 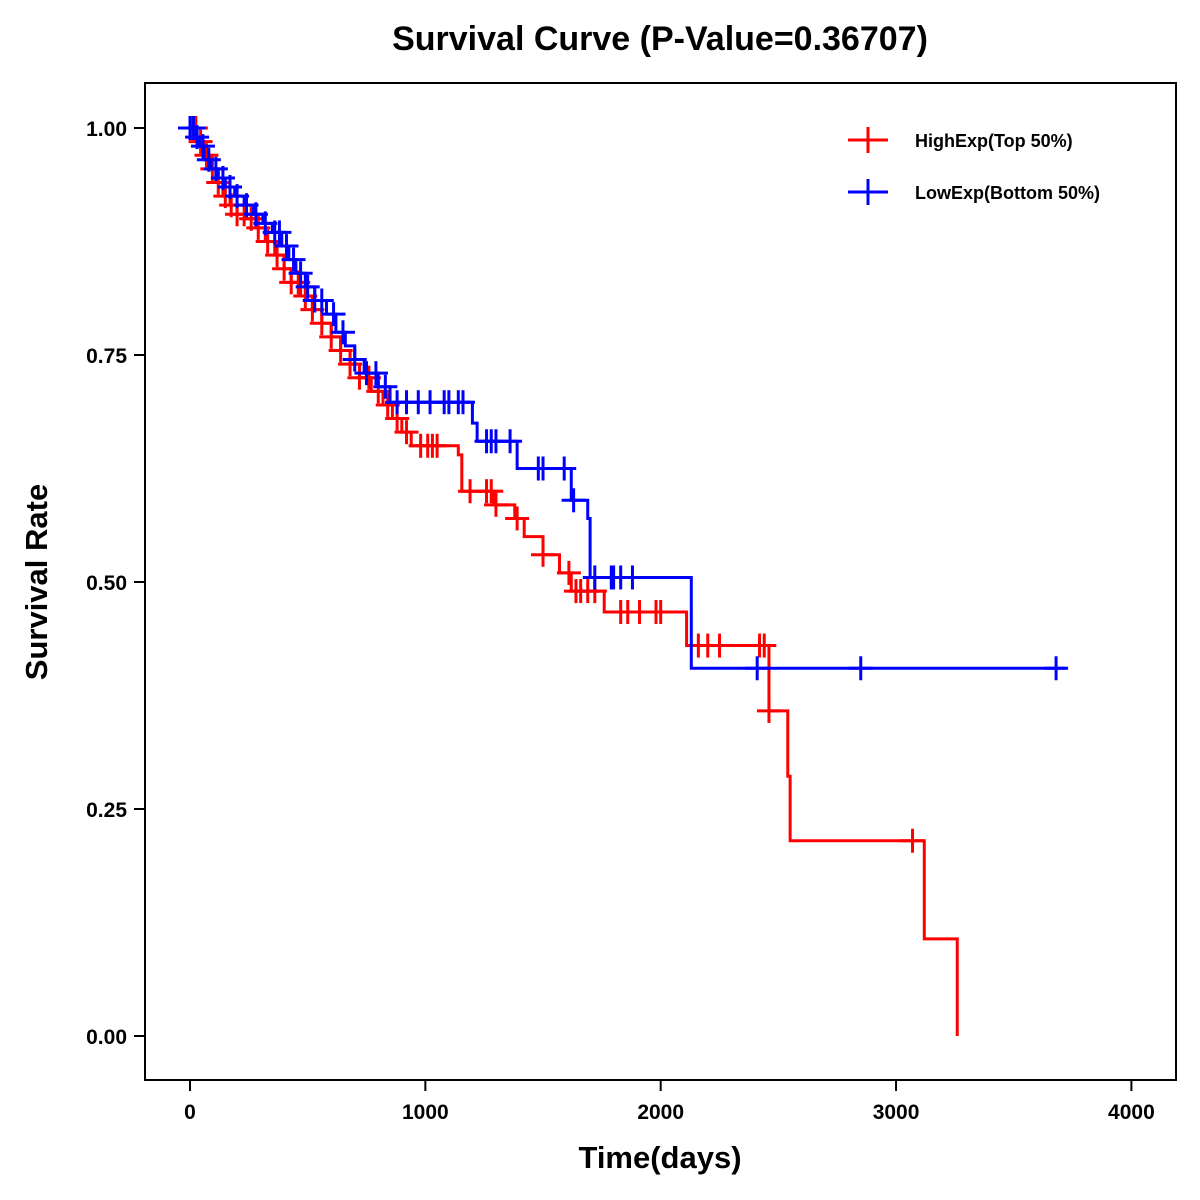 I want to click on x-tick-label: 3000, so click(x=896, y=1112).